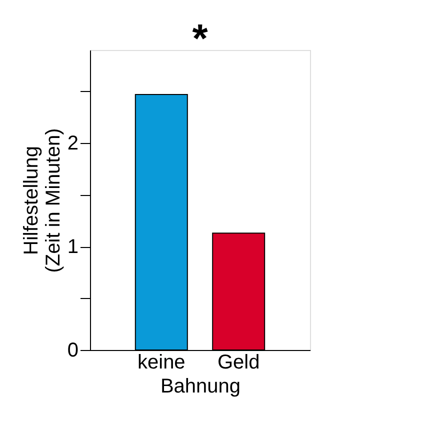 The image size is (429, 440). What do you see at coordinates (238, 363) in the screenshot?
I see `x-tick-label: Geld` at bounding box center [238, 363].